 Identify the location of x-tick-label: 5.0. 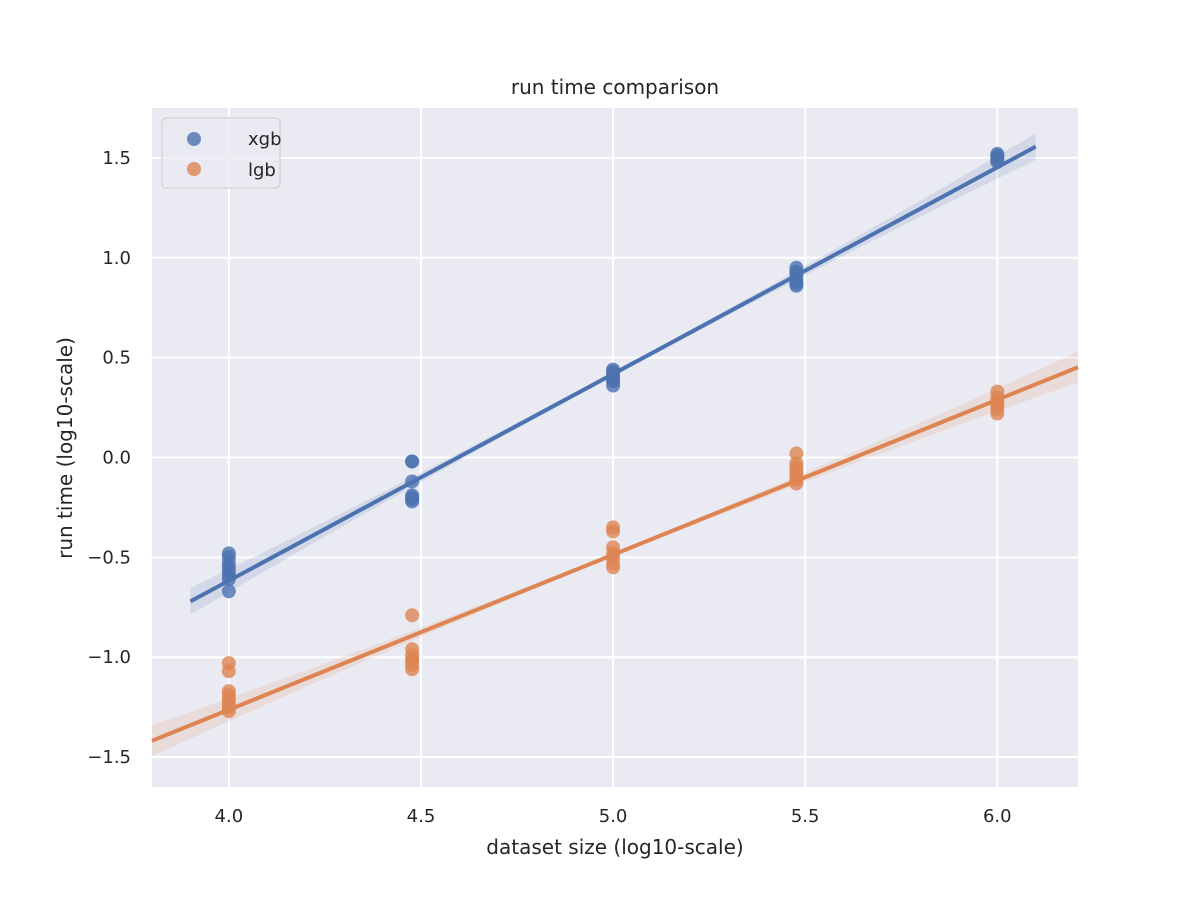
(613, 816).